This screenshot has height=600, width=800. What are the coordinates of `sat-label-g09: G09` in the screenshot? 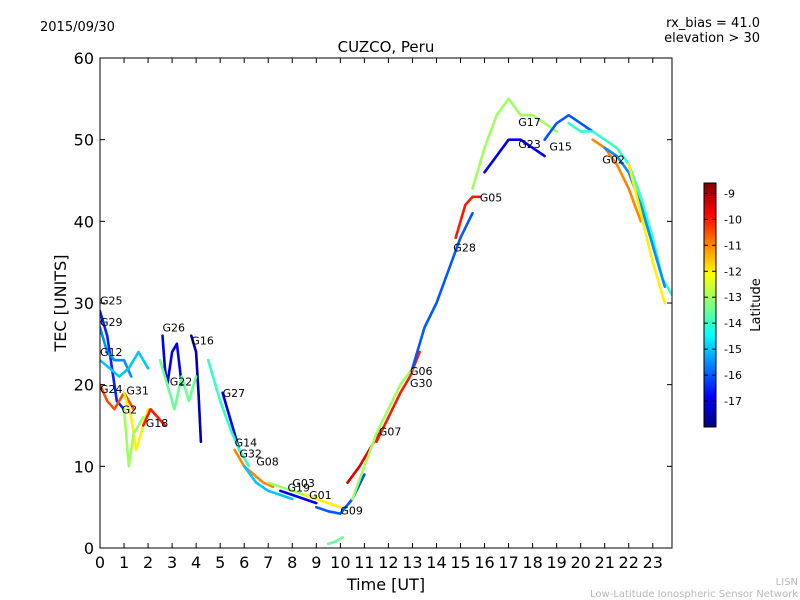 It's located at (351, 511).